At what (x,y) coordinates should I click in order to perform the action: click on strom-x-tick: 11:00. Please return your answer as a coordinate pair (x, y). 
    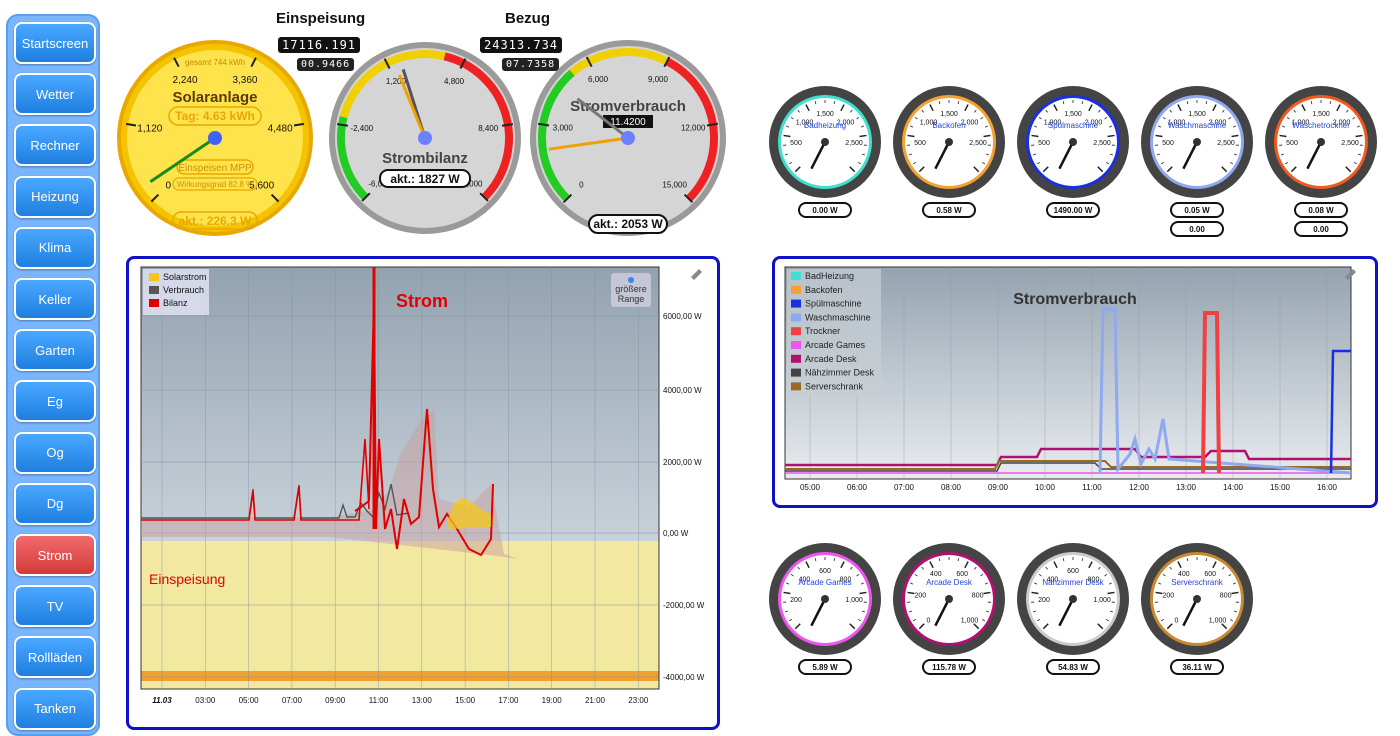
    Looking at the image, I should click on (379, 700).